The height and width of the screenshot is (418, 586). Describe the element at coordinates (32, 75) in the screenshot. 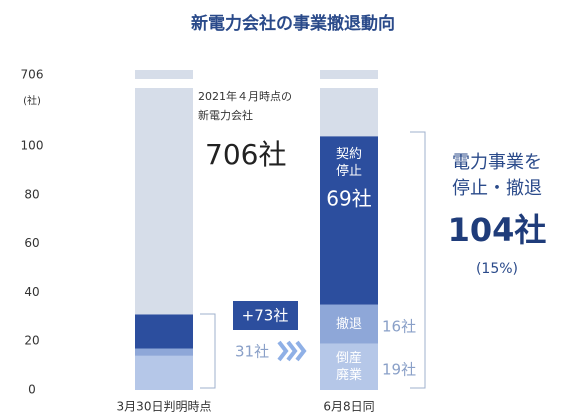

I see `y-tick-label: 706` at that location.